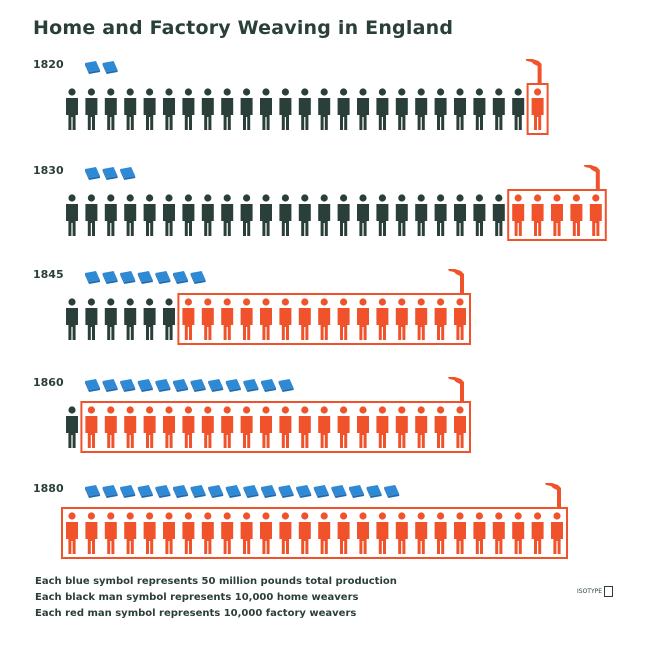 This screenshot has height=649, width=652. What do you see at coordinates (48, 170) in the screenshot?
I see `year-label-1830: 1830` at bounding box center [48, 170].